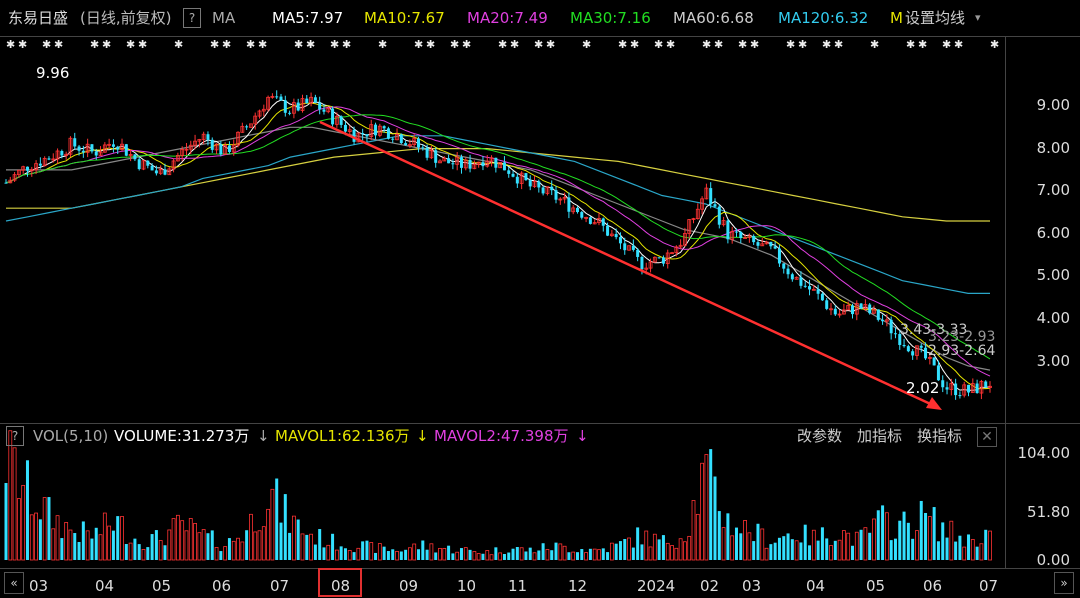 This screenshot has height=598, width=1080. What do you see at coordinates (978, 17) in the screenshot?
I see `dropdown-arrow-icon: ▾` at bounding box center [978, 17].